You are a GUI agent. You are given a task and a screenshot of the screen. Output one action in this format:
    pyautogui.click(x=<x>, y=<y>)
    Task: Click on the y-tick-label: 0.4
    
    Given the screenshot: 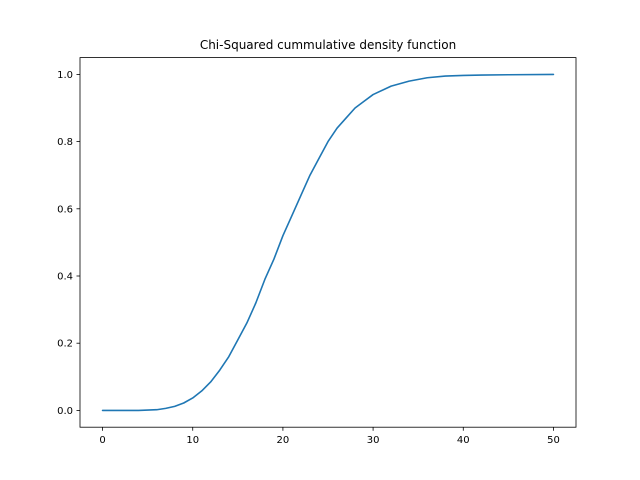 What is the action you would take?
    pyautogui.click(x=65, y=277)
    